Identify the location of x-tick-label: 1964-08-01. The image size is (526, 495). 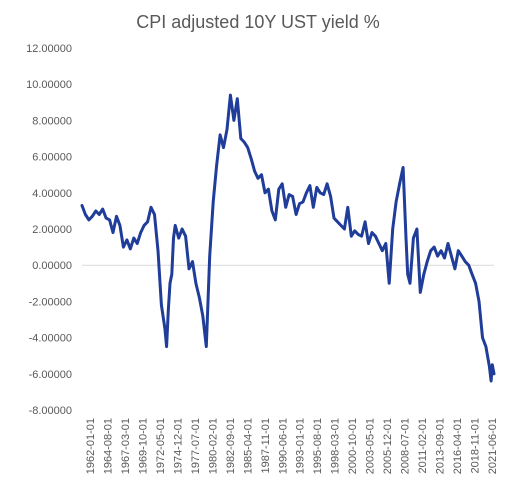
(108, 446).